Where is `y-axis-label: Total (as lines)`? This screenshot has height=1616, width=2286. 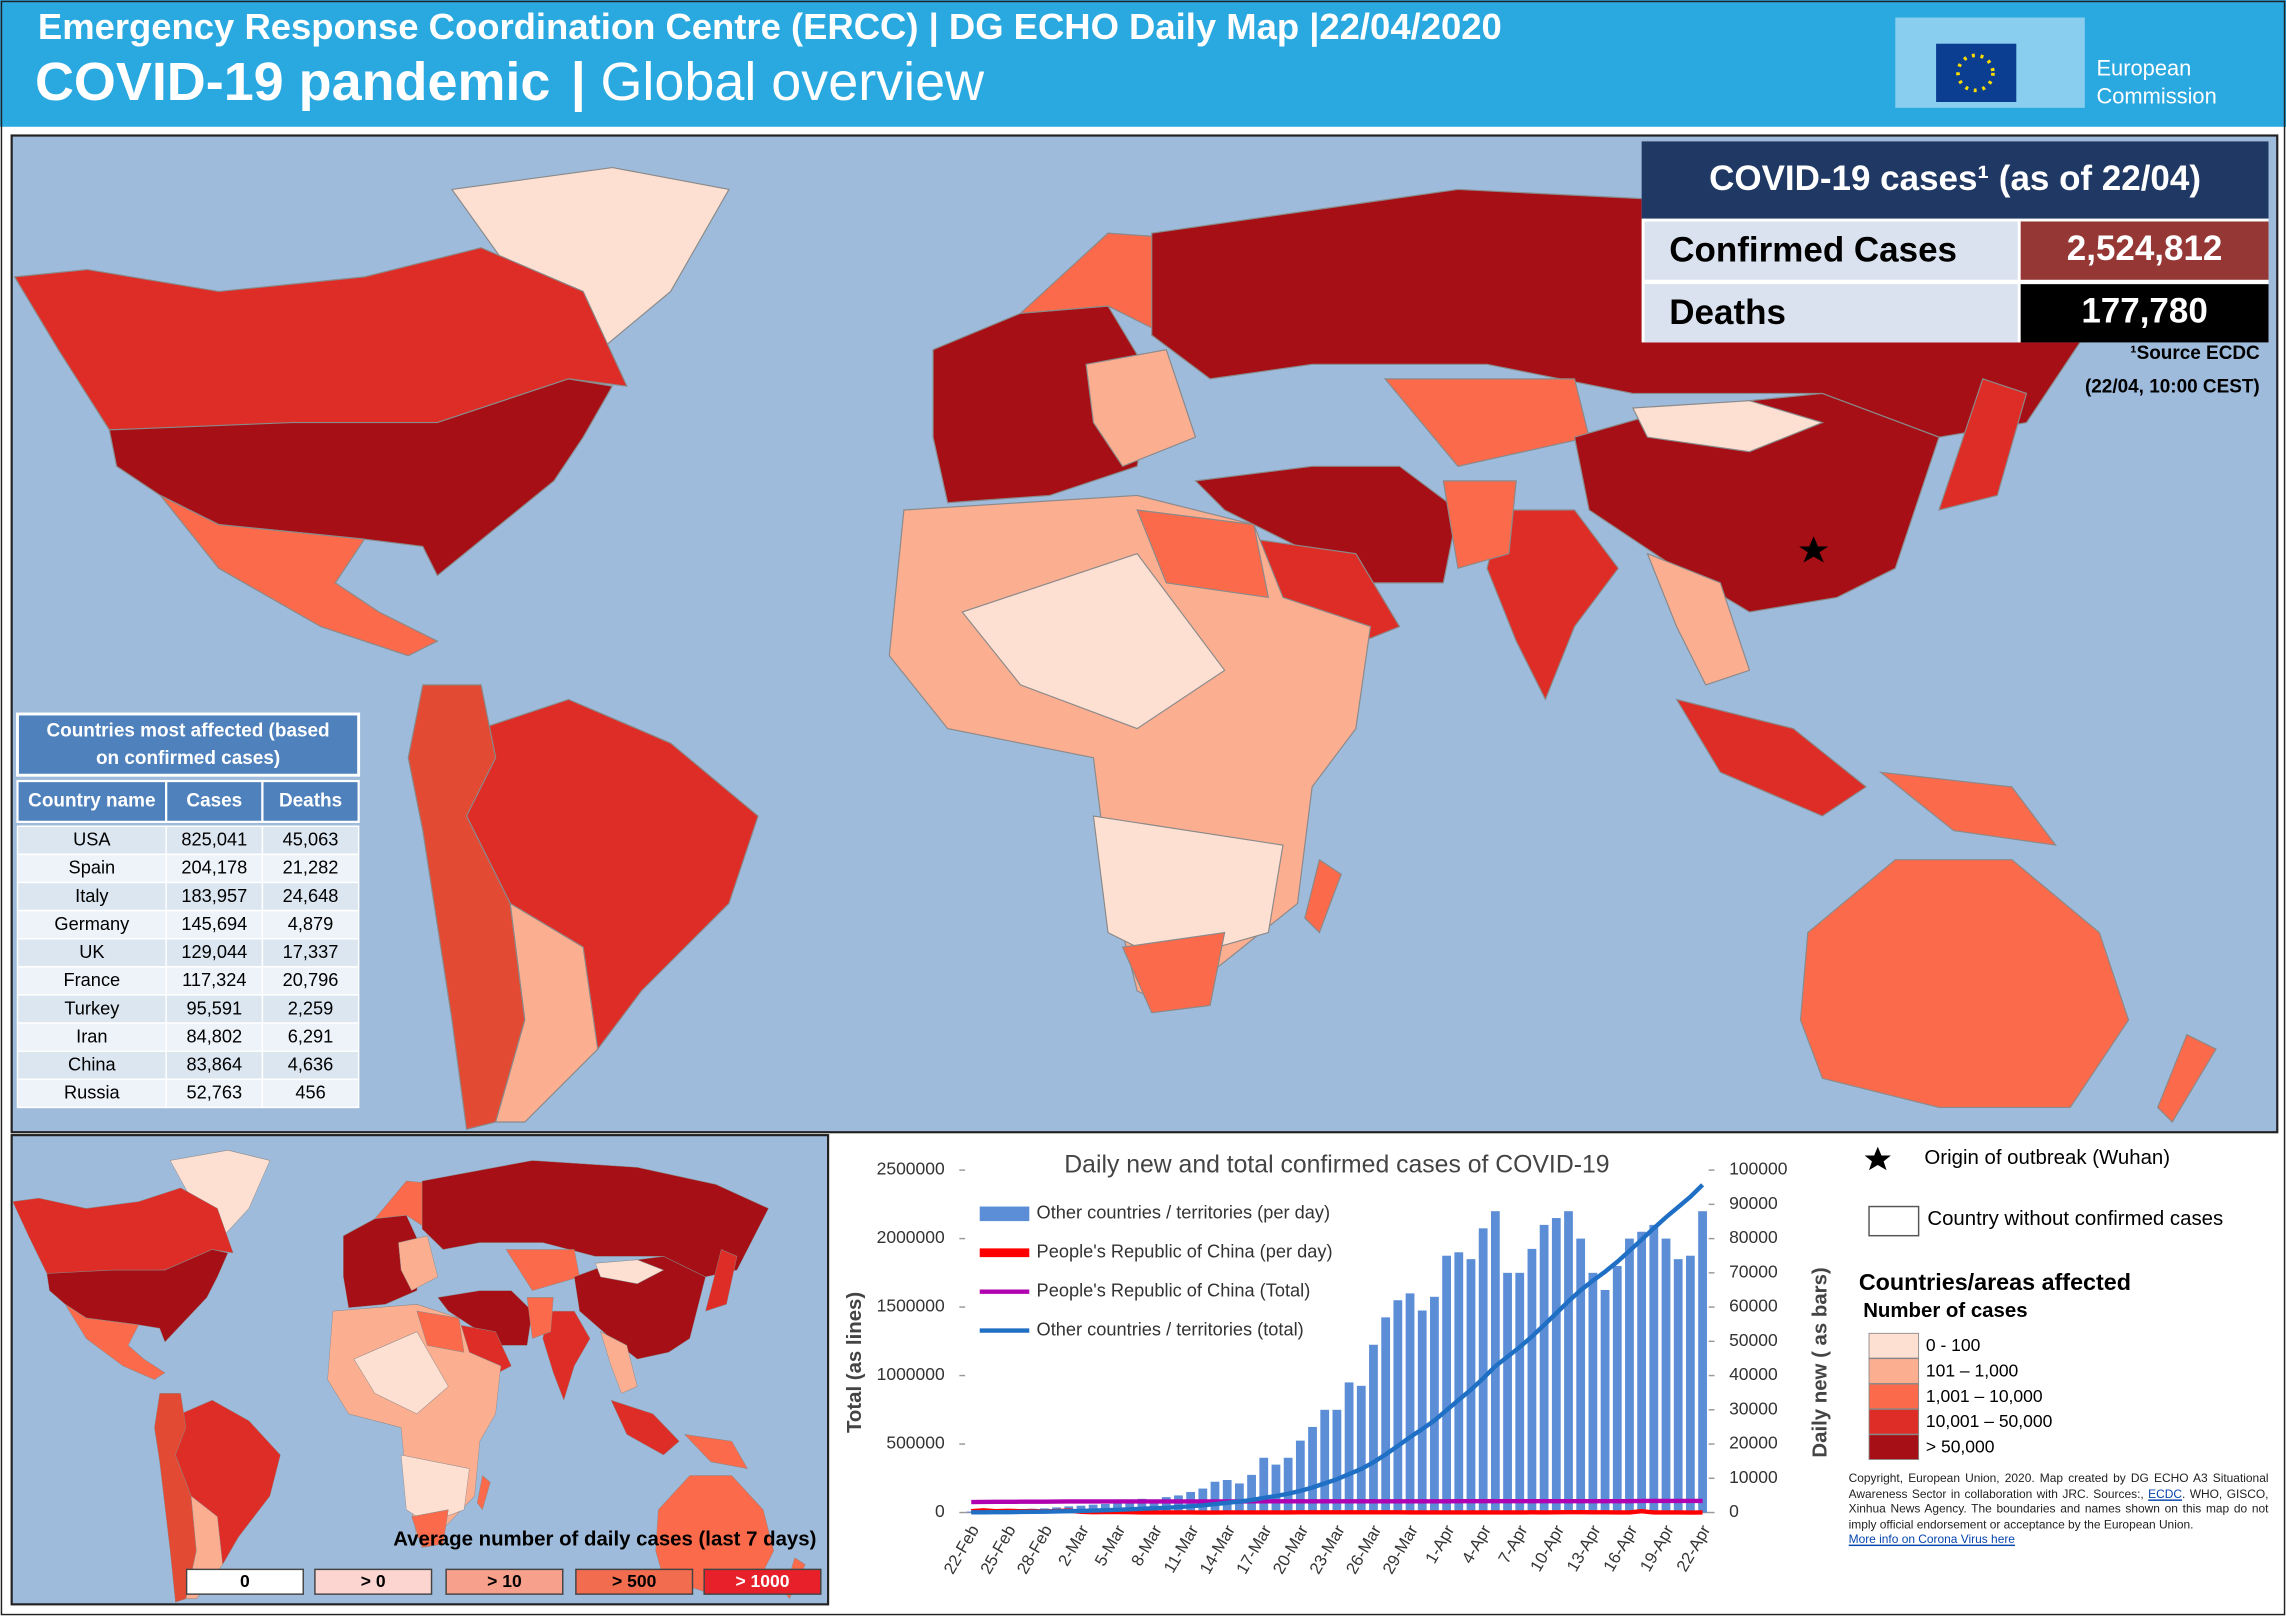
y-axis-label: Total (as lines) is located at coordinates (855, 1362).